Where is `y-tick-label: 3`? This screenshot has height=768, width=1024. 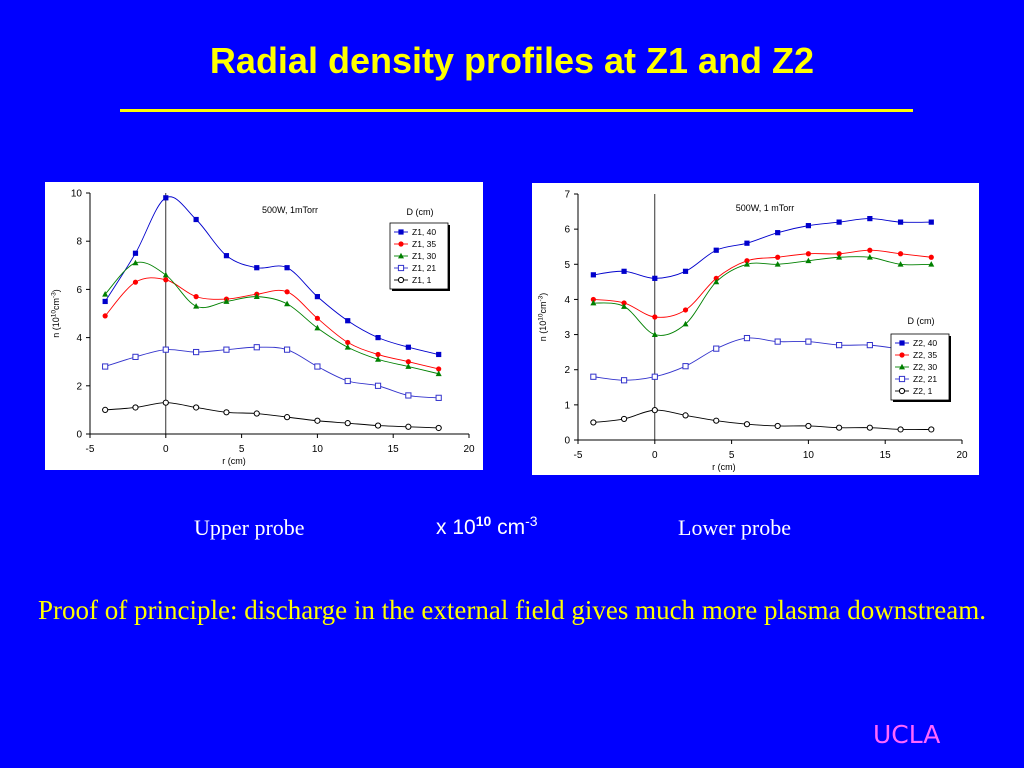 y-tick-label: 3 is located at coordinates (567, 335).